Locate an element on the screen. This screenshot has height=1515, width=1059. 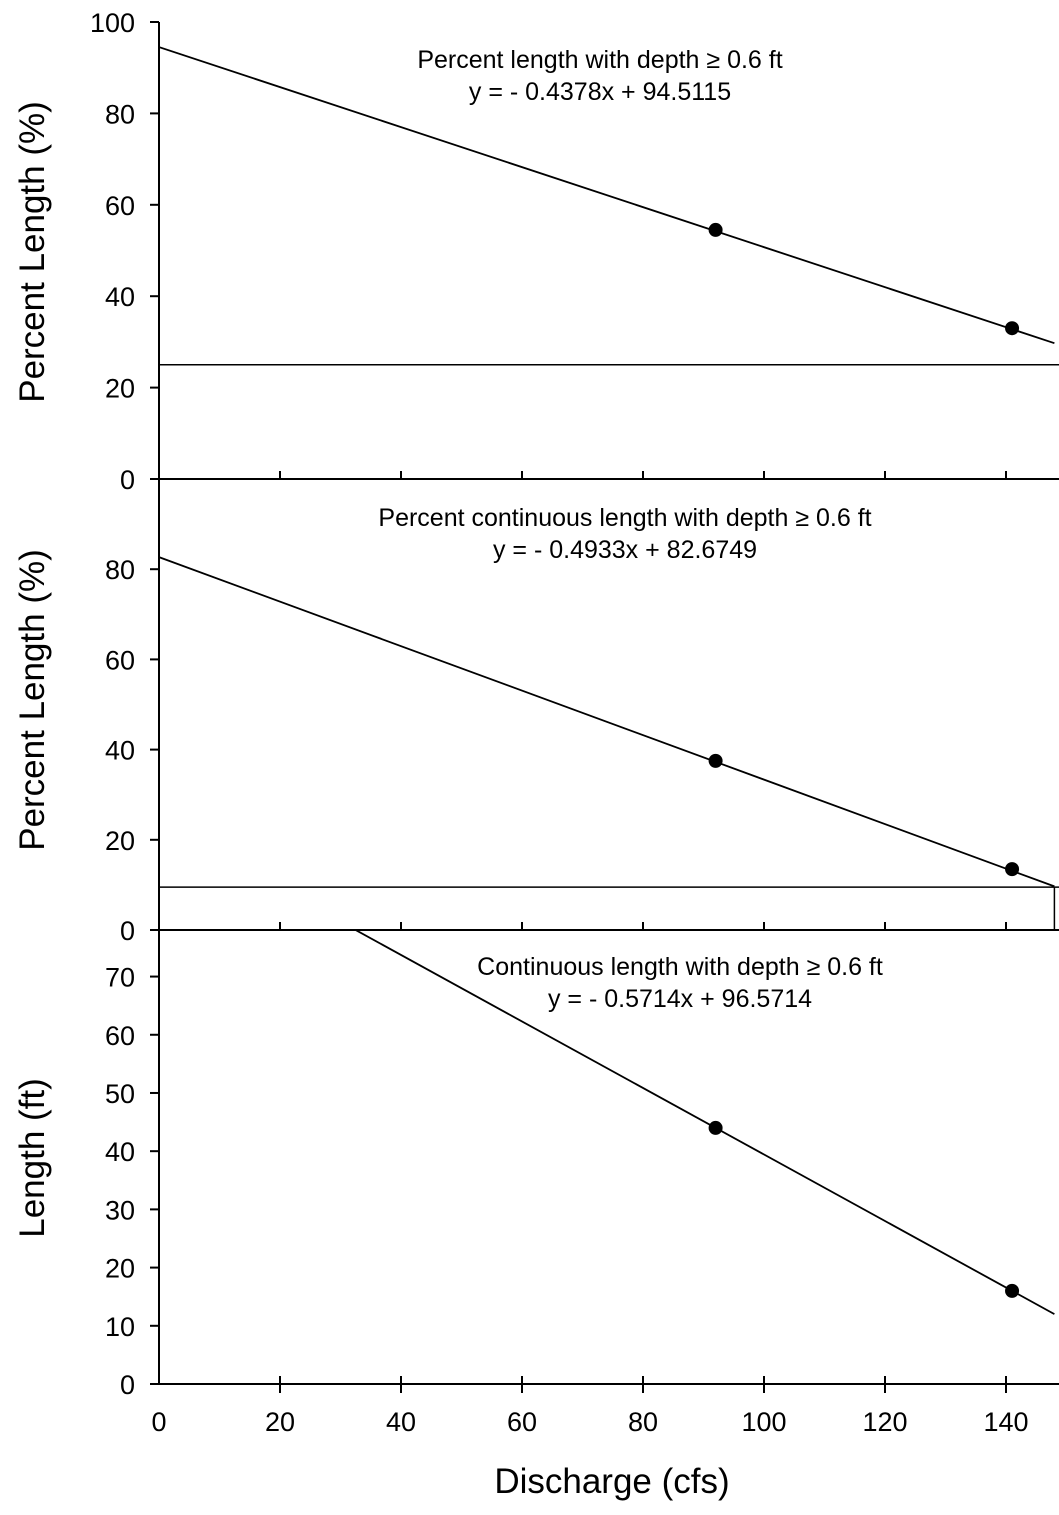
panel-3-y-tick-label: 50 is located at coordinates (120, 1094).